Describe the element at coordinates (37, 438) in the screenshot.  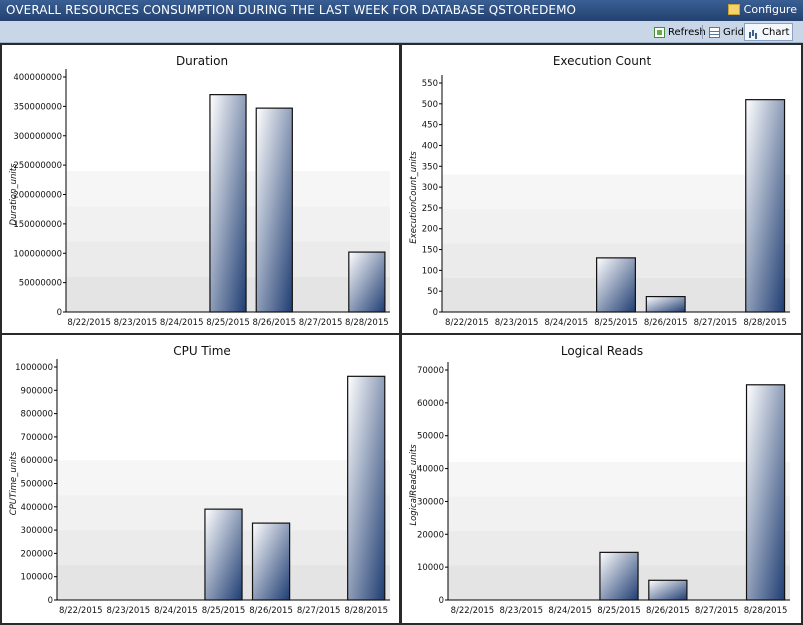
I see `cpu-time-y-tick-label: 700000` at that location.